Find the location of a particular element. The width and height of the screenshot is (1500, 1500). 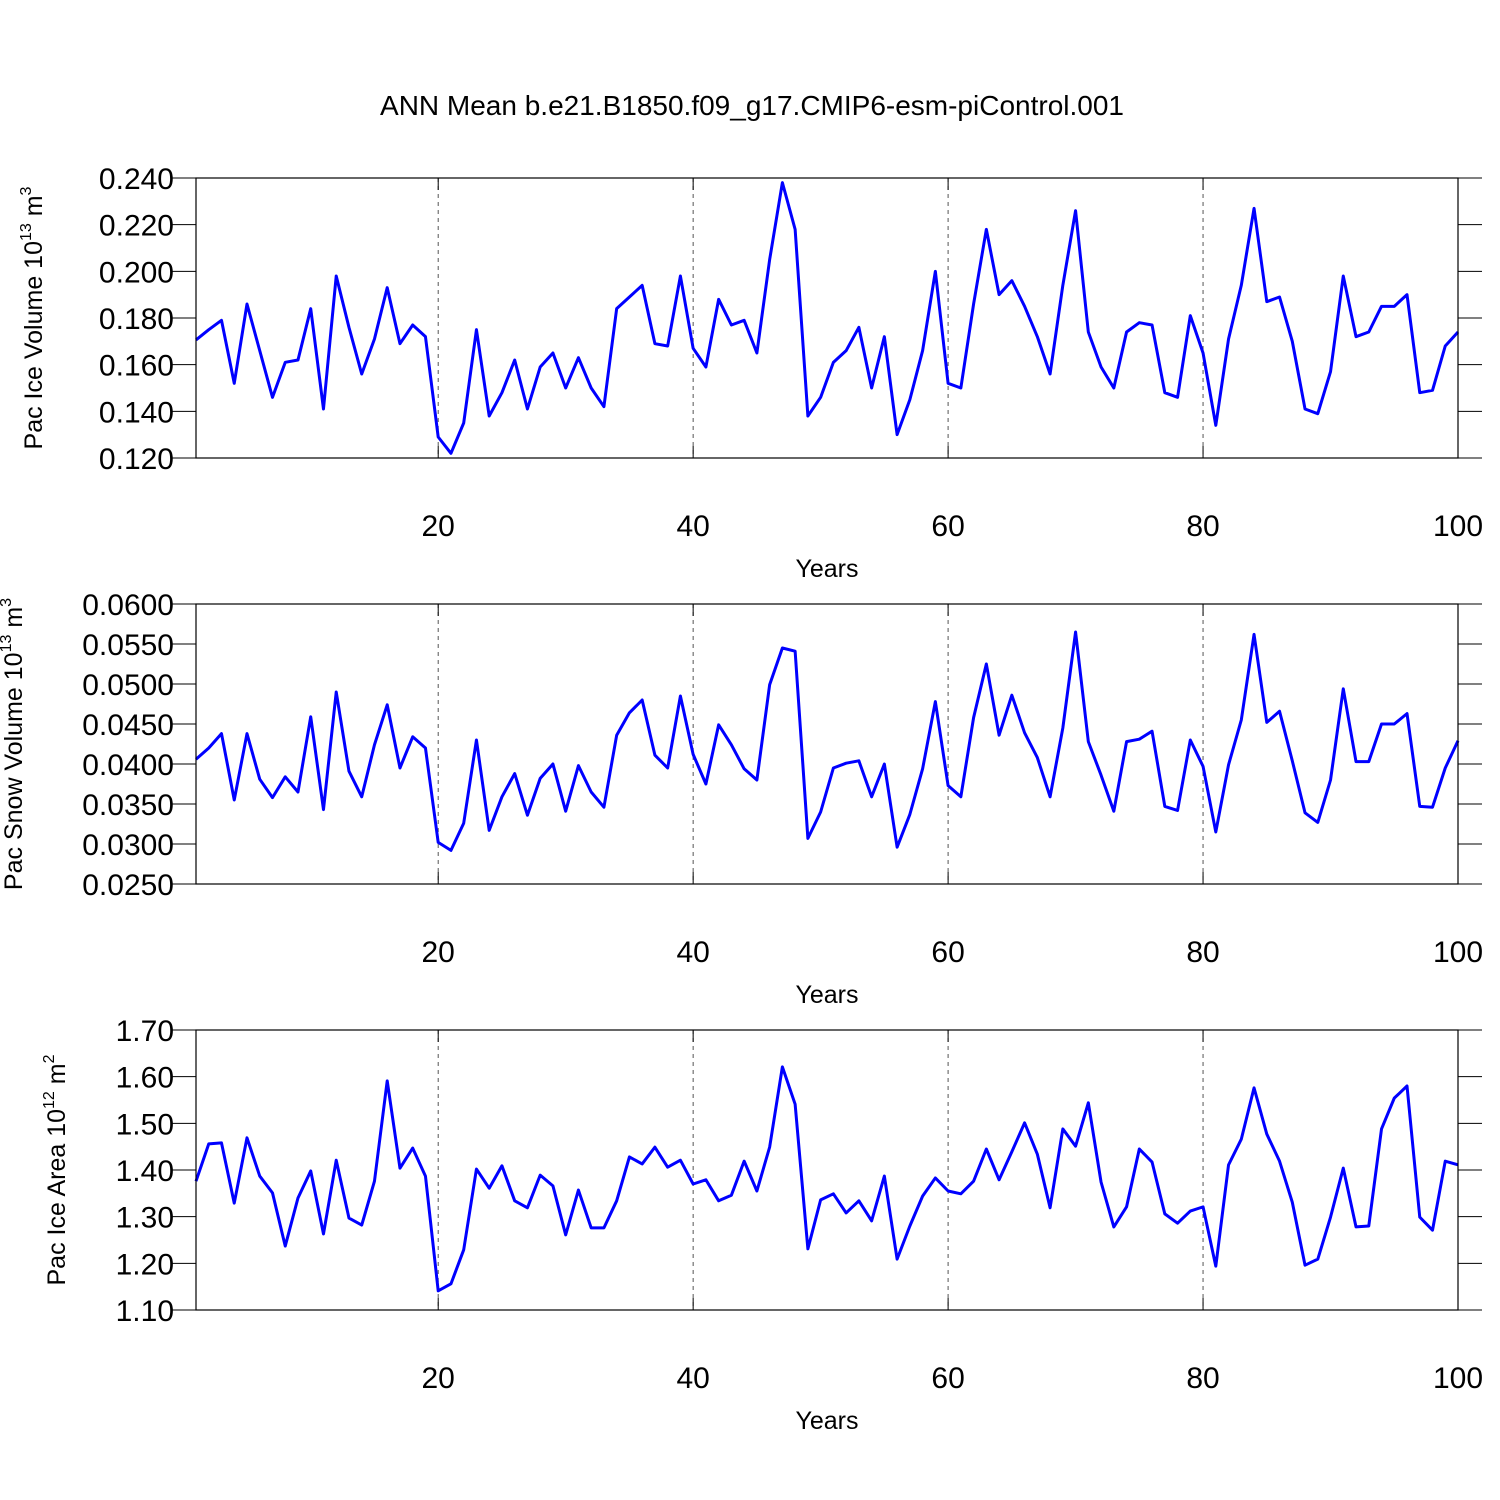

y-axis-label: Pac Ice Volume 1013 m3 is located at coordinates (33, 317).